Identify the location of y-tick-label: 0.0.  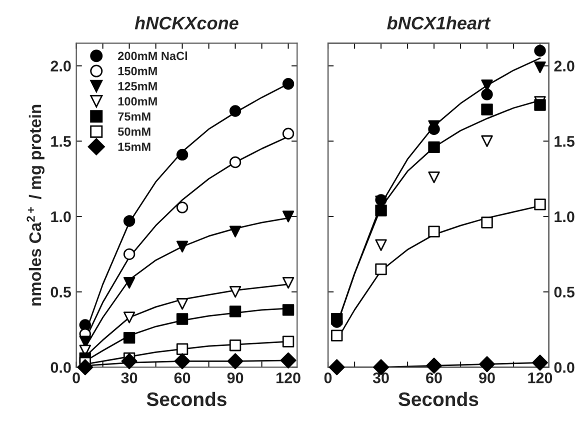
(60, 367).